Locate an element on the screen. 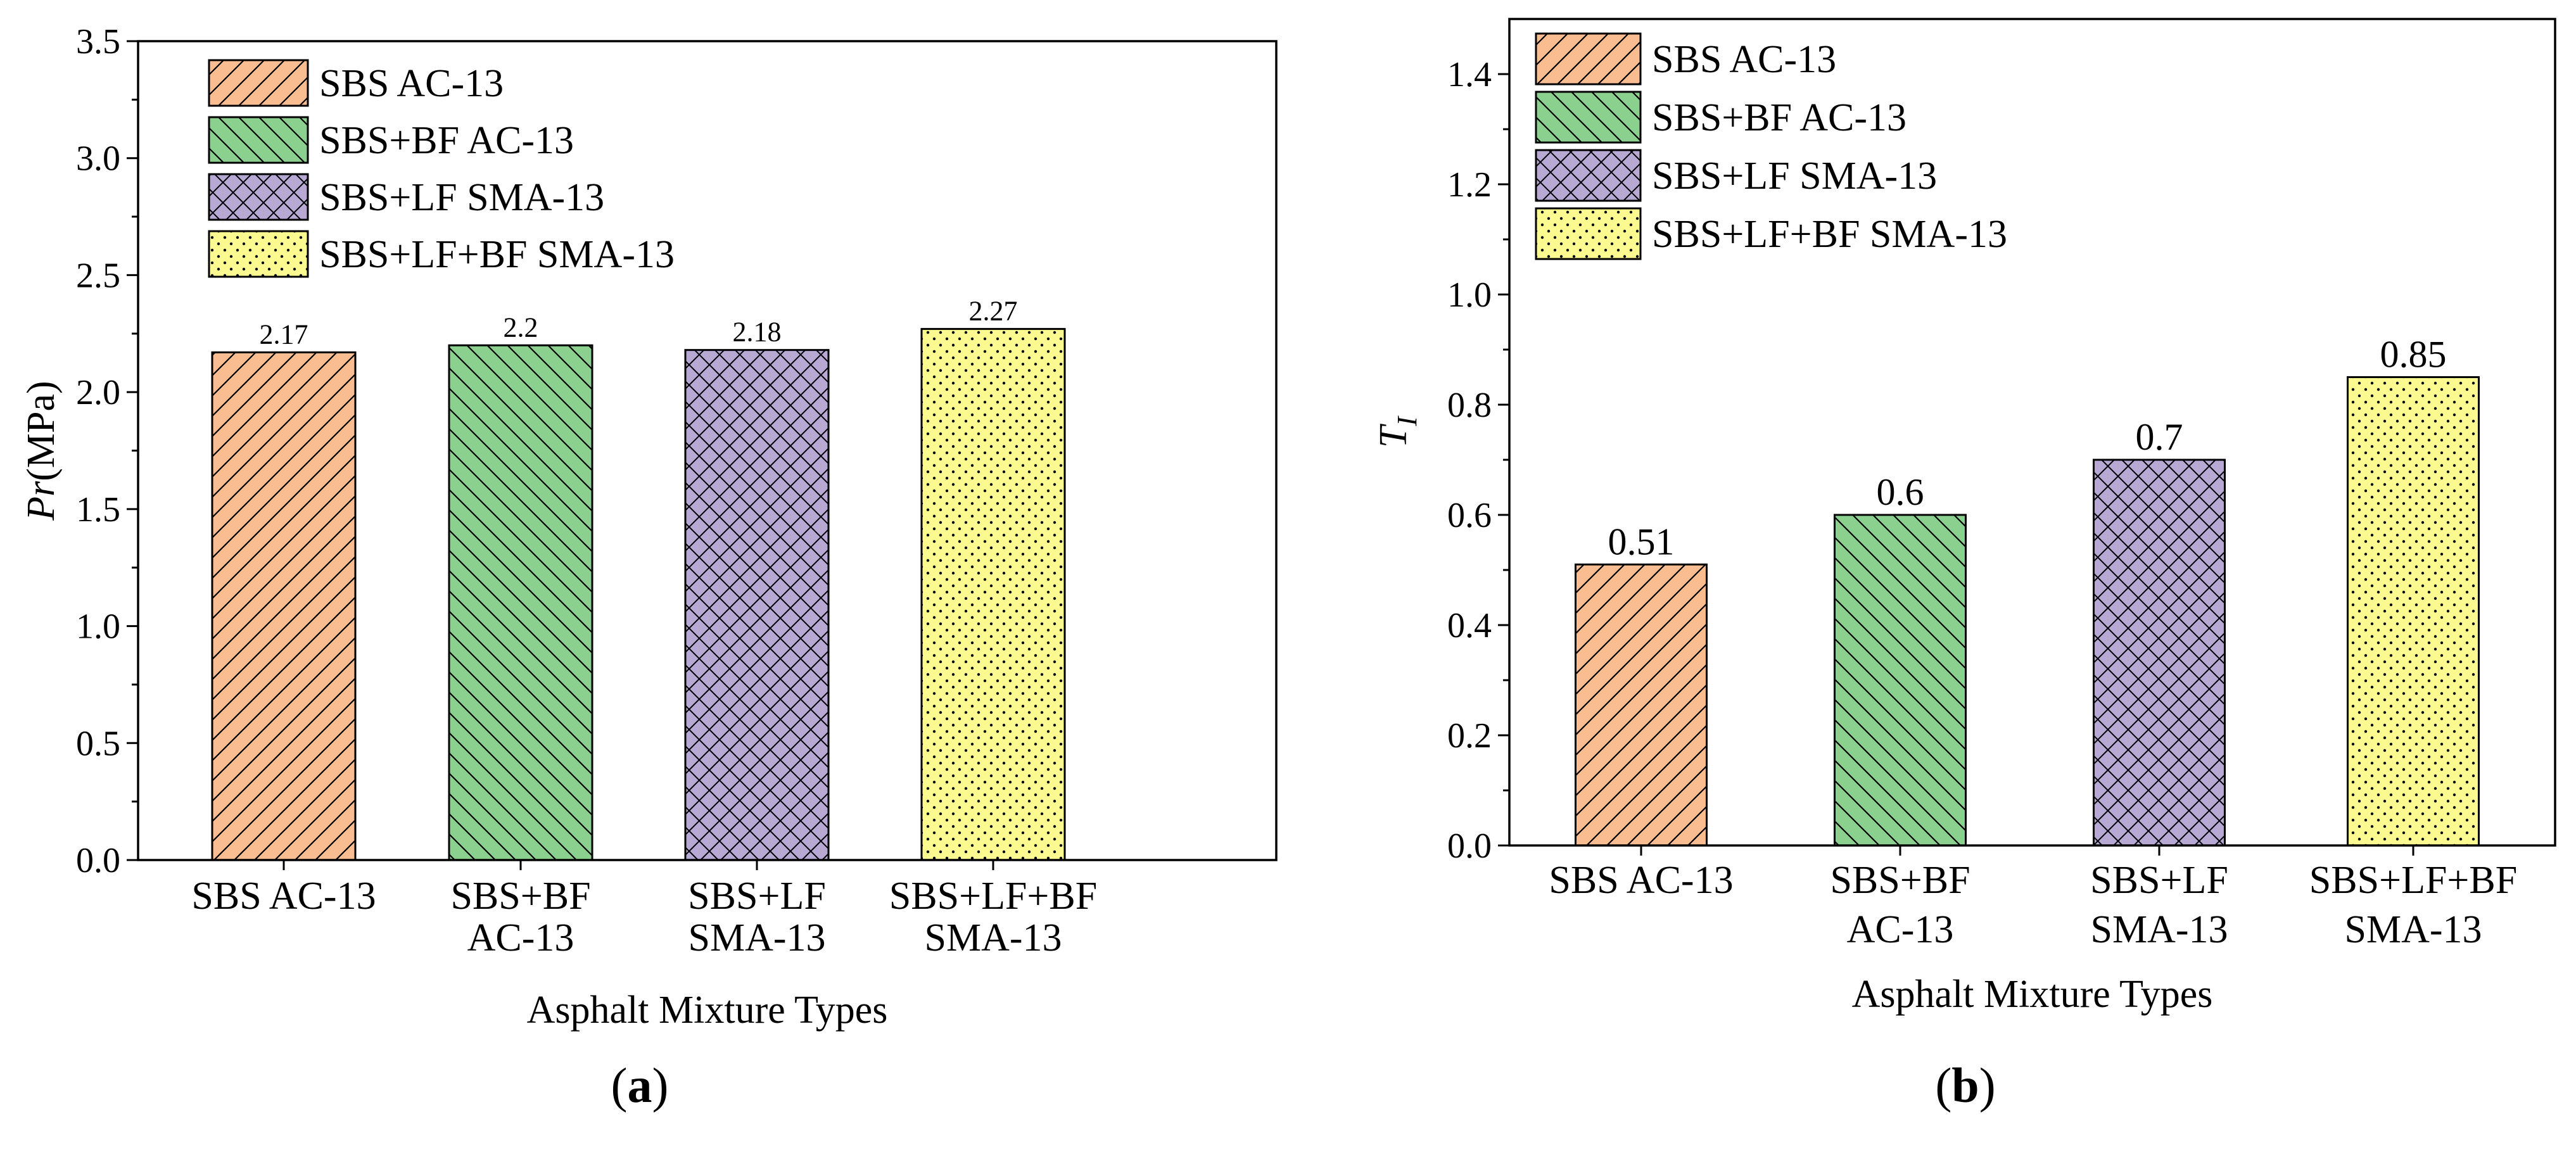 The width and height of the screenshot is (2576, 1152). data-label-b-3: 0.85 is located at coordinates (2413, 355).